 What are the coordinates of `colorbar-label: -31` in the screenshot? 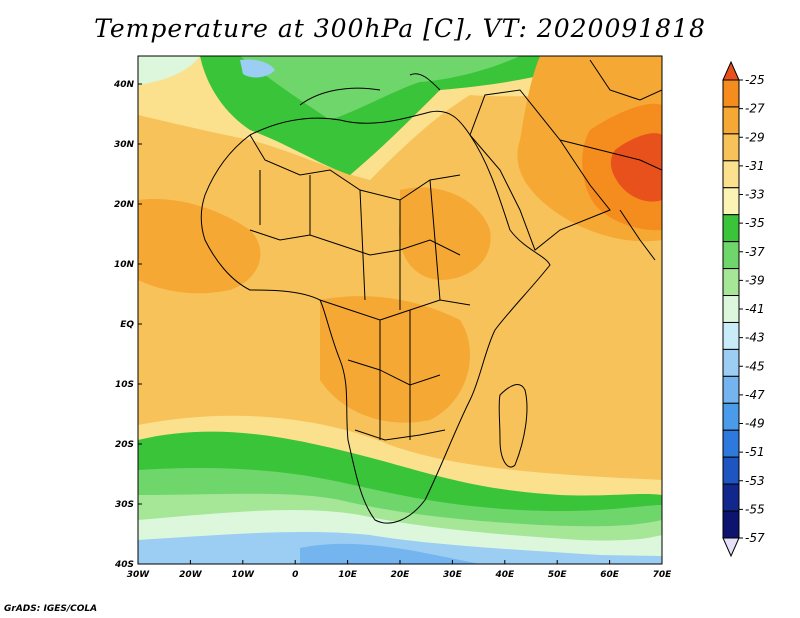 It's located at (755, 166).